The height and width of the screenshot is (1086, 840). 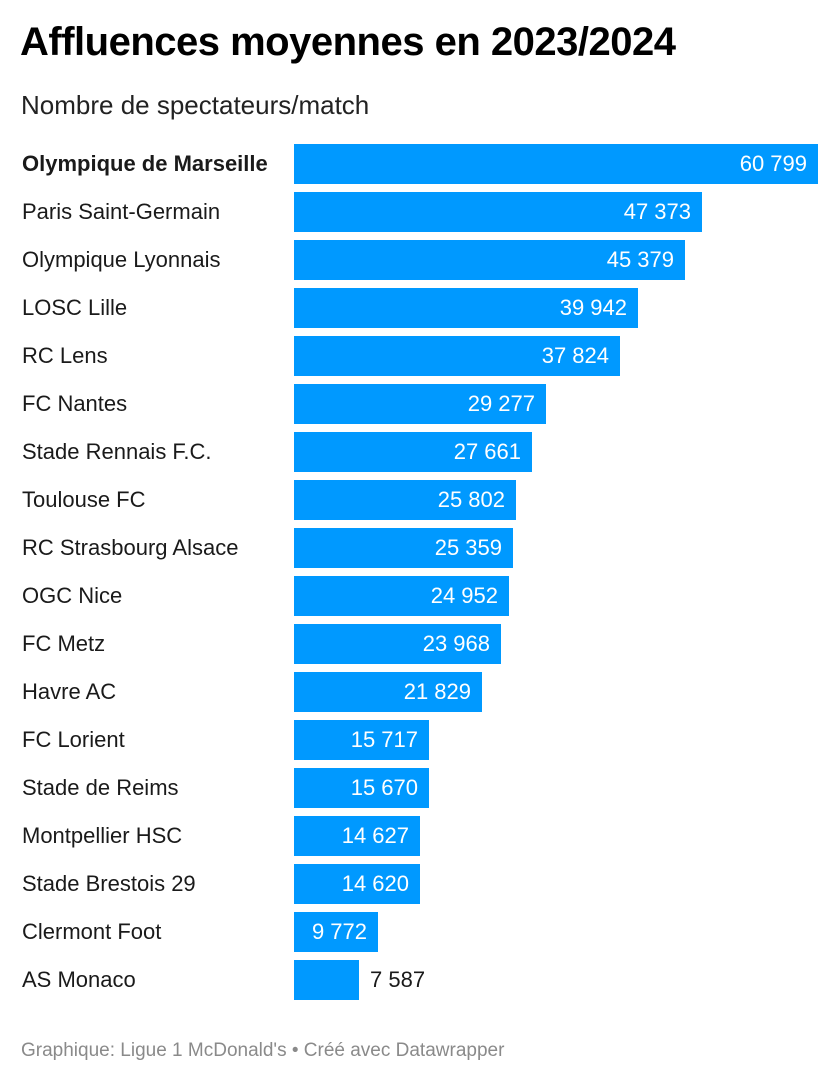 I want to click on value-label: 25 802, so click(x=471, y=499).